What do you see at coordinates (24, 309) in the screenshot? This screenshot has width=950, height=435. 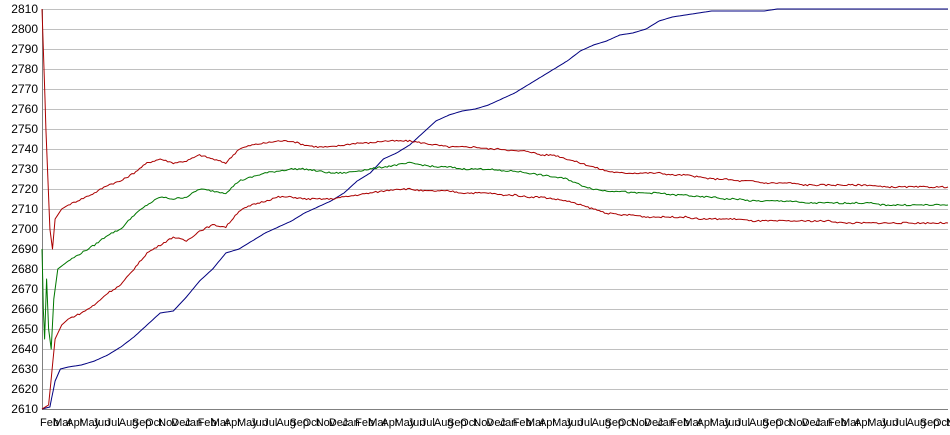 I see `y-tick-label: 2660` at bounding box center [24, 309].